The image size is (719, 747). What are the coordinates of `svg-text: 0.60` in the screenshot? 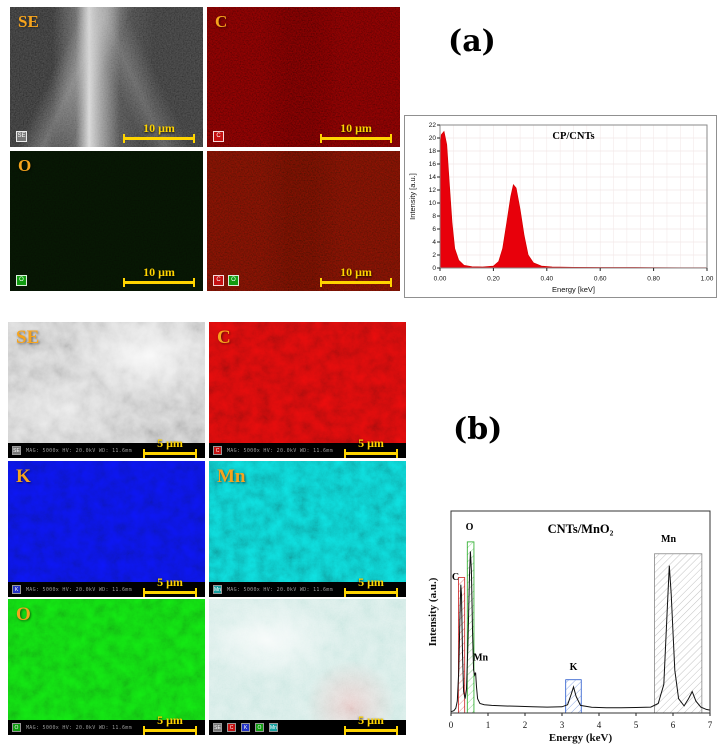 It's located at (600, 279).